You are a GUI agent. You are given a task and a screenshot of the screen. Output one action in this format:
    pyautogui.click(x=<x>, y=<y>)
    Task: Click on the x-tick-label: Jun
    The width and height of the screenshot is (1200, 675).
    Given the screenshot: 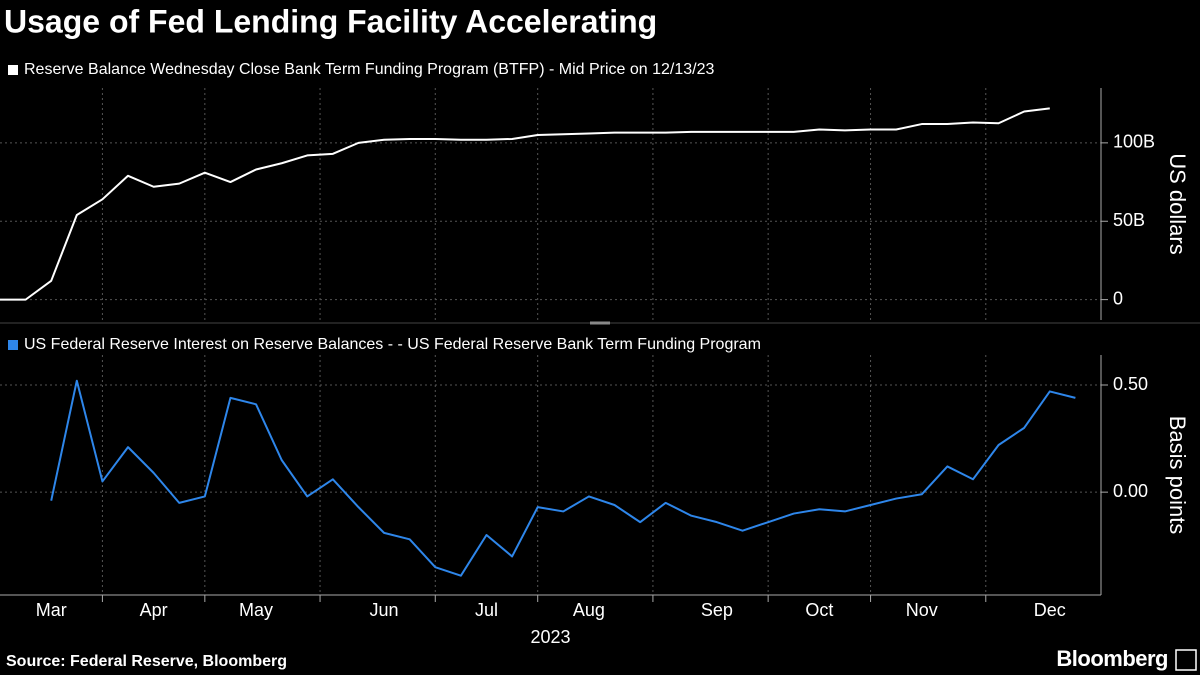 What is the action you would take?
    pyautogui.click(x=384, y=610)
    